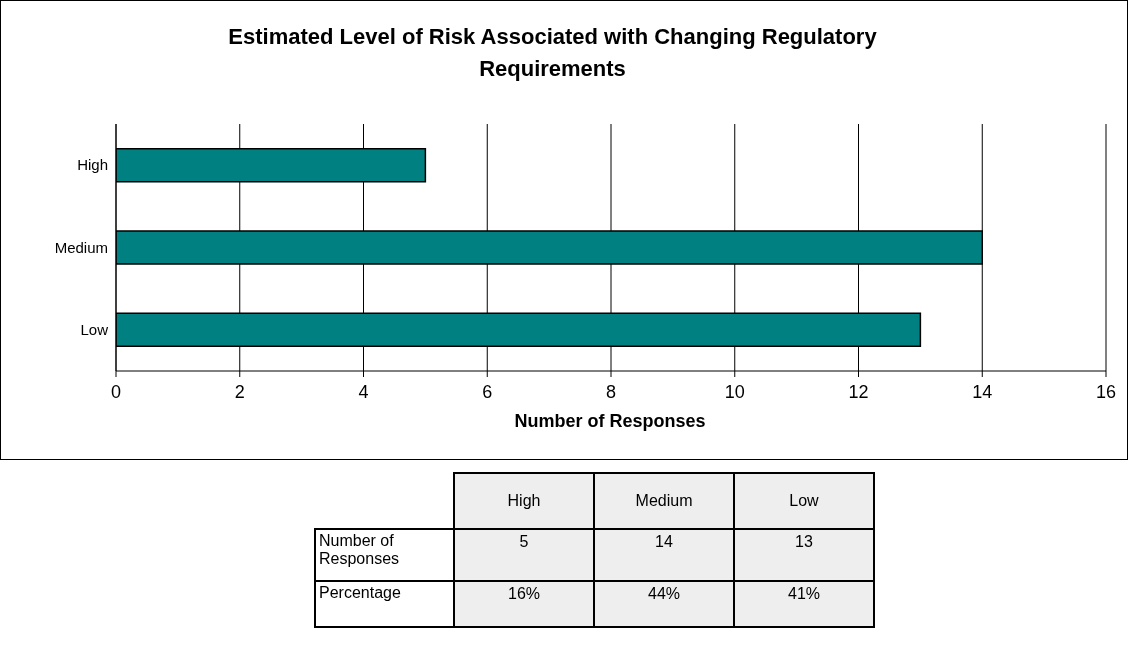 This screenshot has width=1130, height=651. I want to click on category-label: Medium, so click(664, 500).